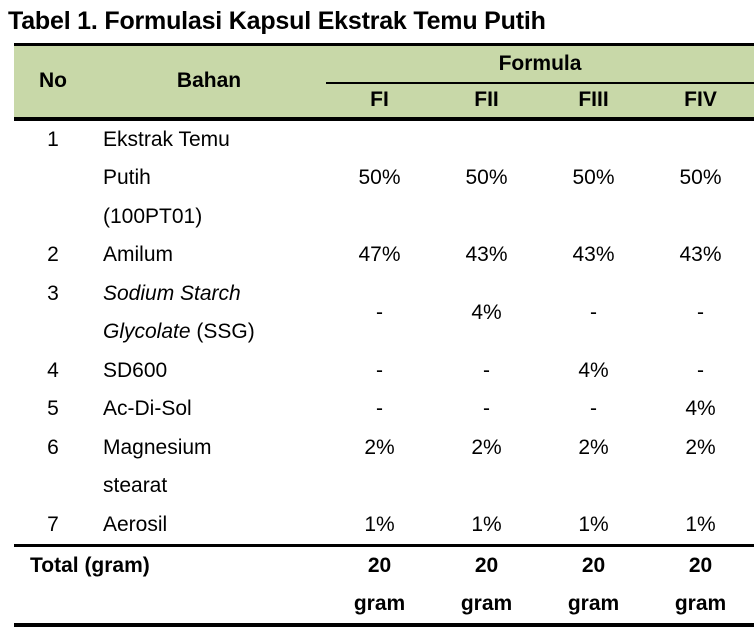 This screenshot has width=754, height=634. I want to click on row-number-cell: 2, so click(53, 254).